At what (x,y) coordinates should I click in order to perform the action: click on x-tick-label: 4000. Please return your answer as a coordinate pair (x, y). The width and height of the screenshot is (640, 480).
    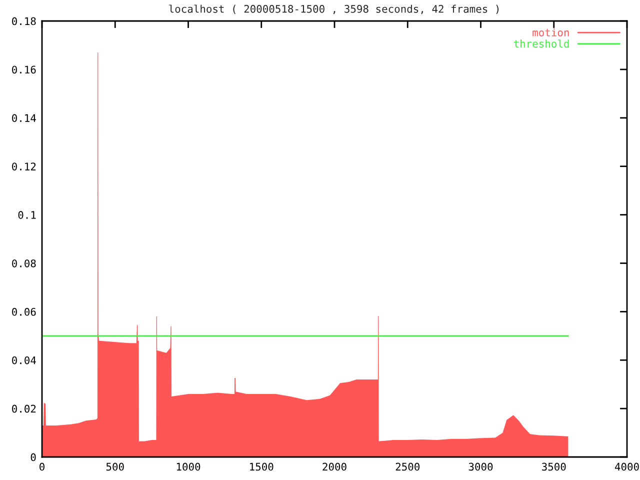
    Looking at the image, I should click on (626, 466).